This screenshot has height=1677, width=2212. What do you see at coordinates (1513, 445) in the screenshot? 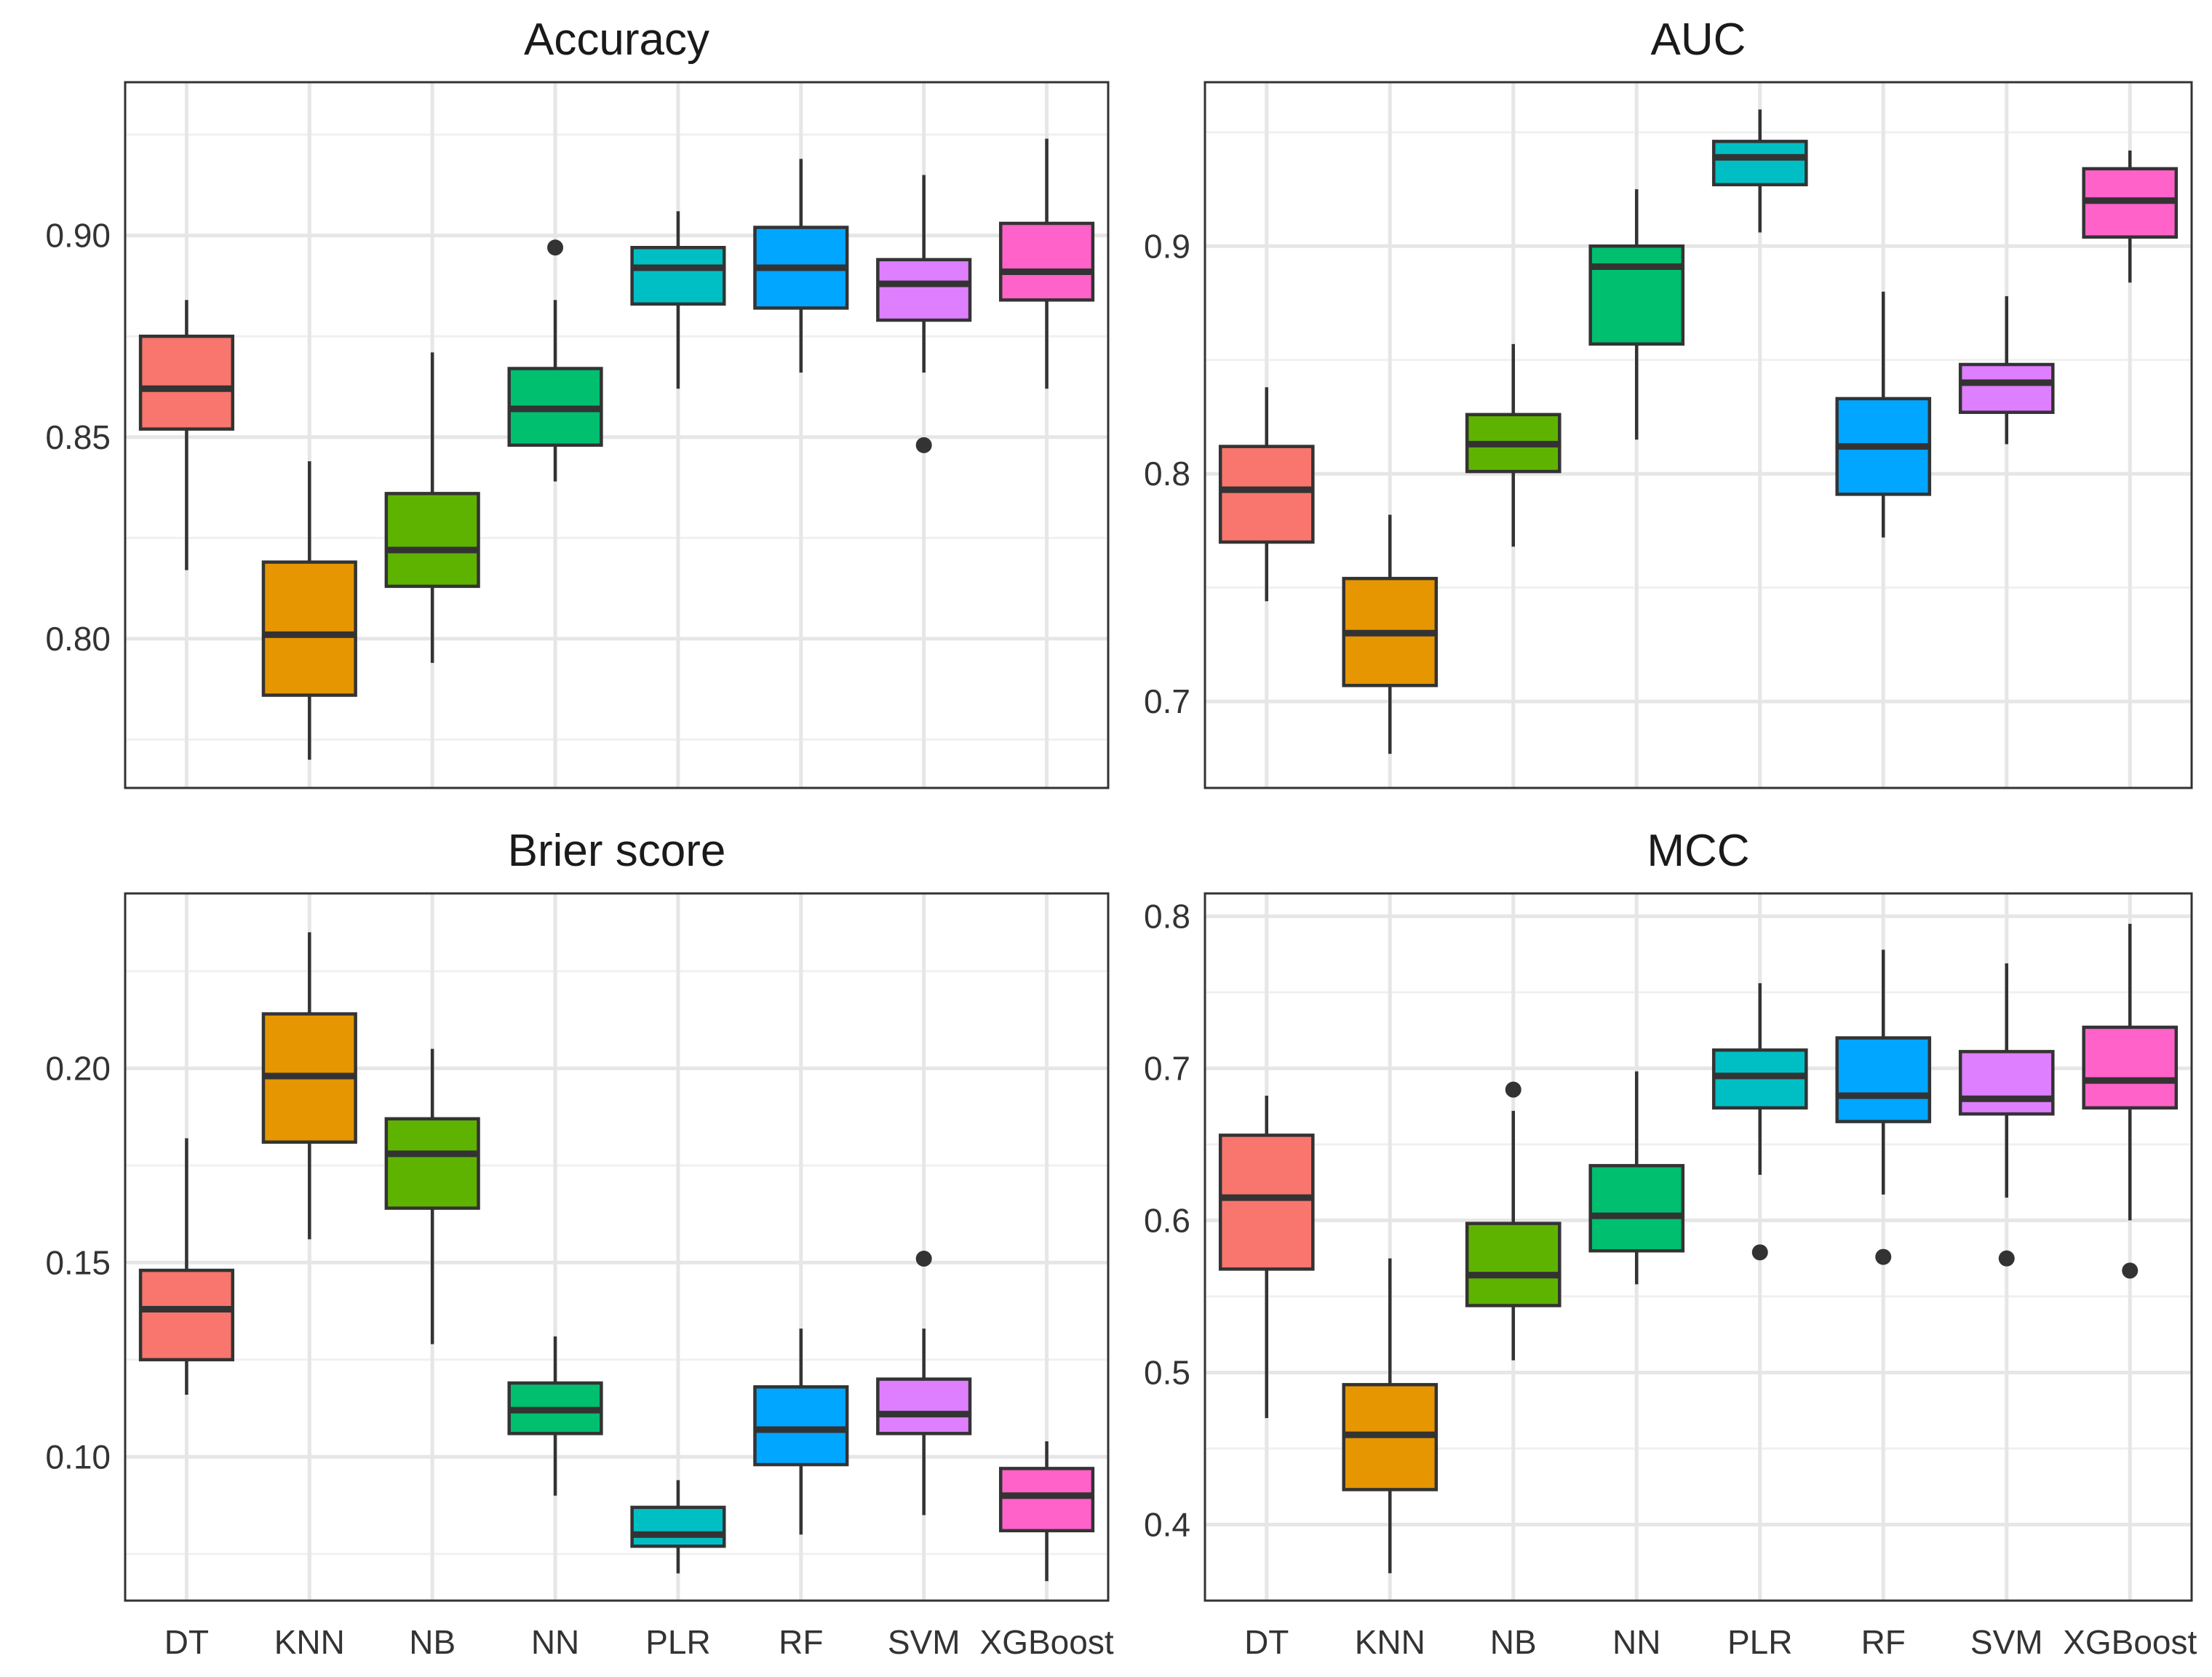
I see `box-auc-nb` at bounding box center [1513, 445].